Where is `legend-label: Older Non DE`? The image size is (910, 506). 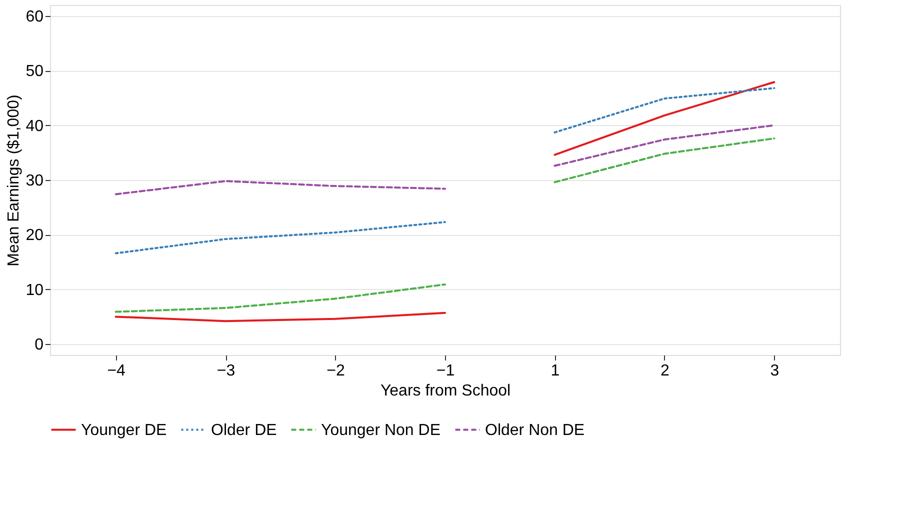
legend-label: Older Non DE is located at coordinates (535, 430).